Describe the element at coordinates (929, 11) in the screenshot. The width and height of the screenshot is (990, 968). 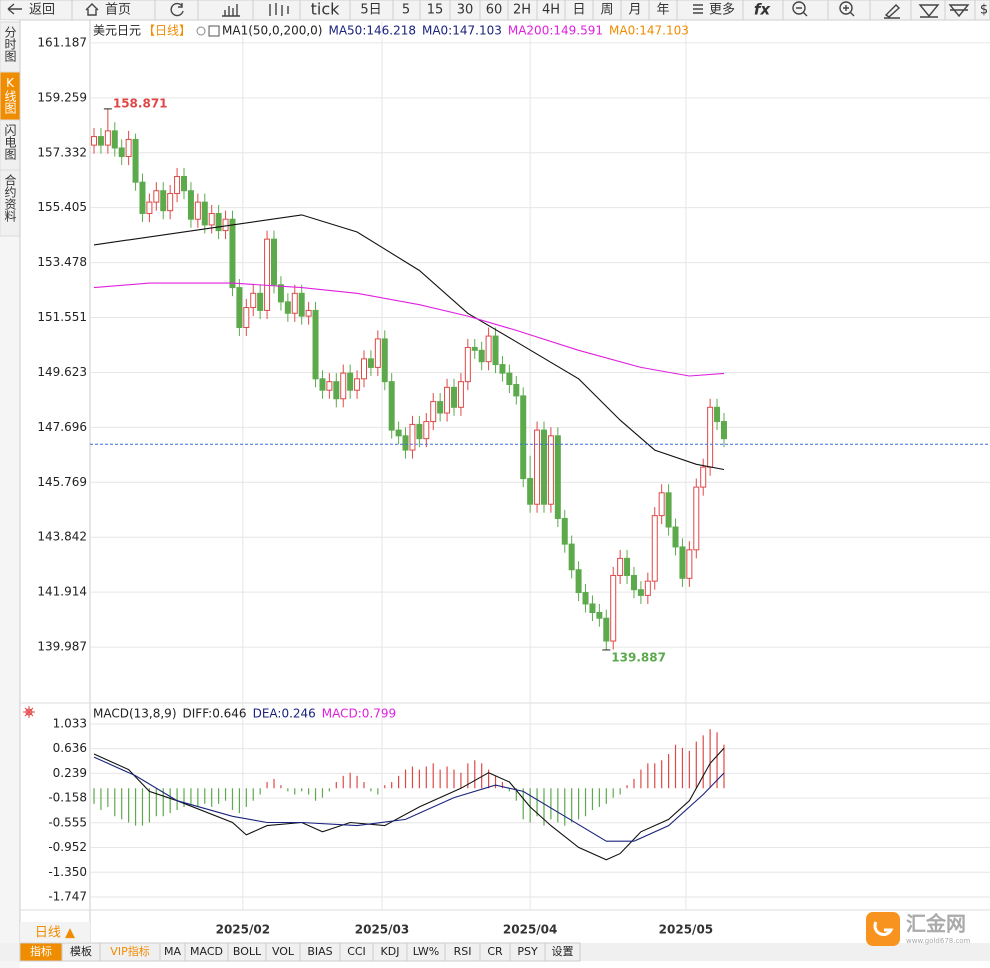
I see `tri-icon` at that location.